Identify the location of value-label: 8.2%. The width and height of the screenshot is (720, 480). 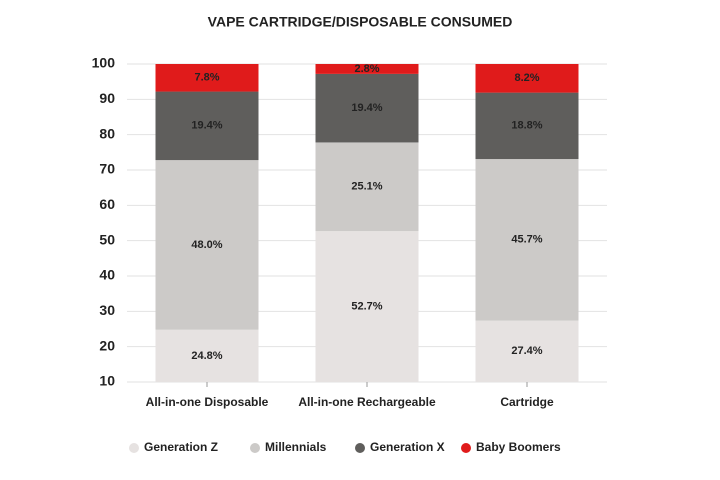
(526, 78).